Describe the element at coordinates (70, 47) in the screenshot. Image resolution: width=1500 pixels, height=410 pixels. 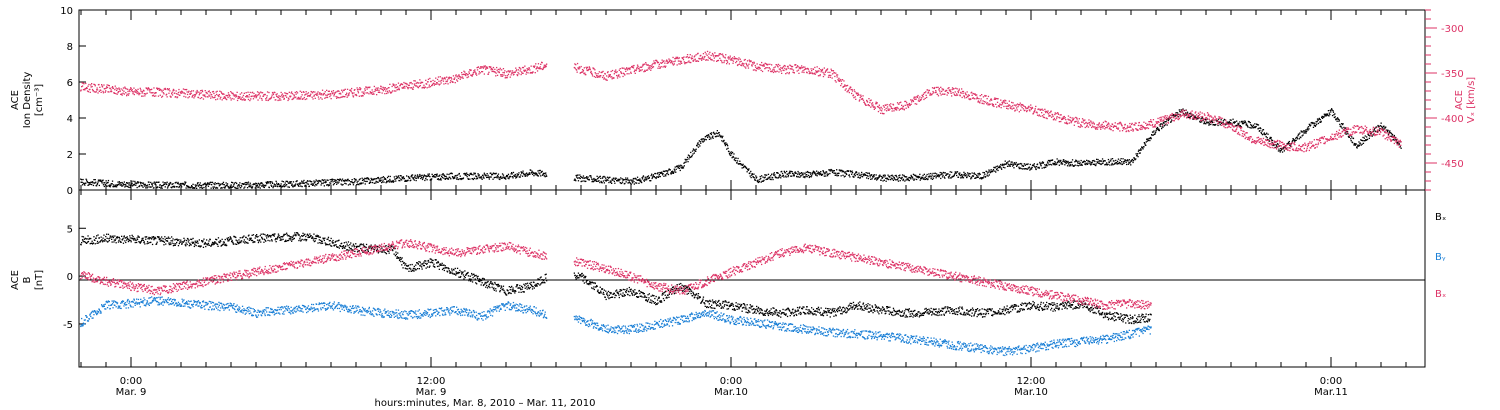
I see `top-left-tick-label: 8` at that location.